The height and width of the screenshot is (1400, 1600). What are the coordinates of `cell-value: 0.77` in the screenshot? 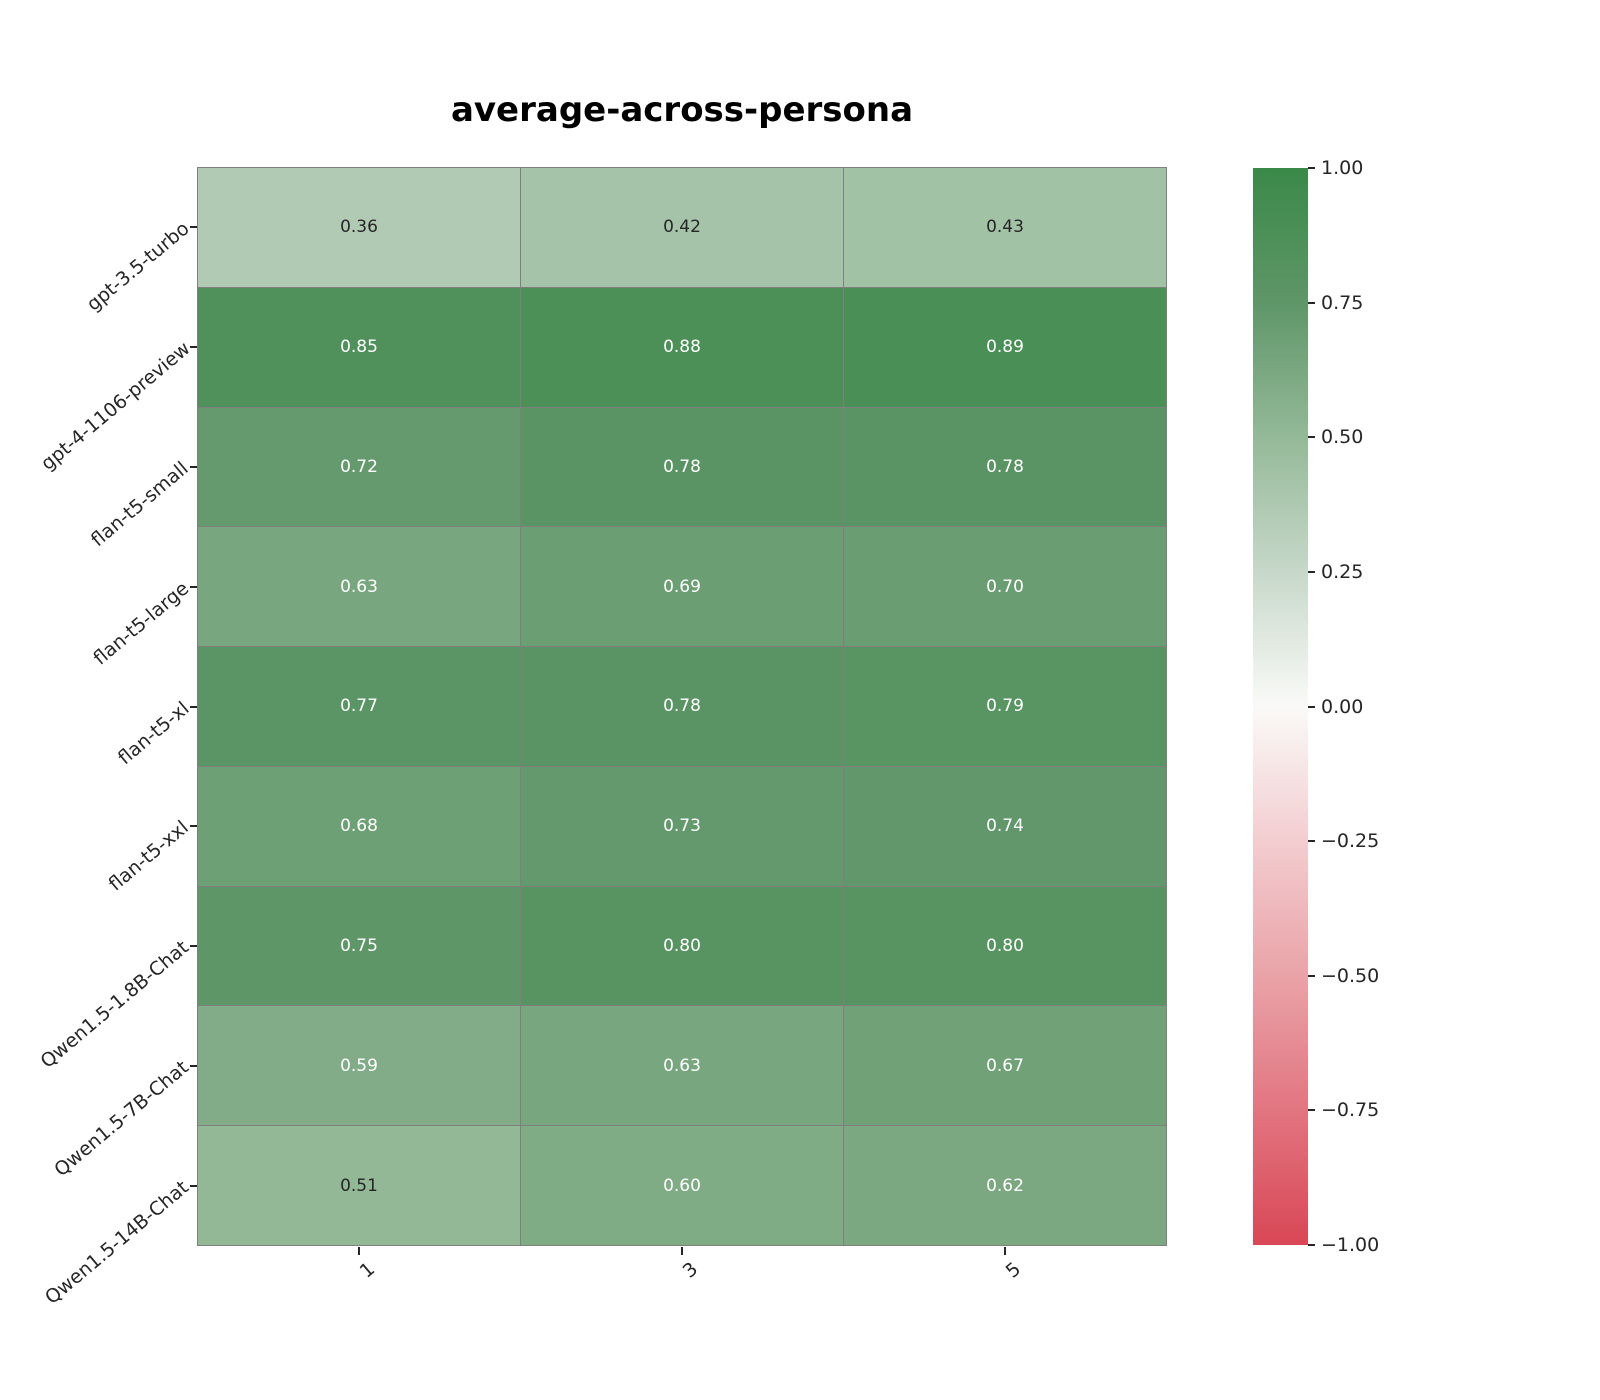 It's located at (359, 706).